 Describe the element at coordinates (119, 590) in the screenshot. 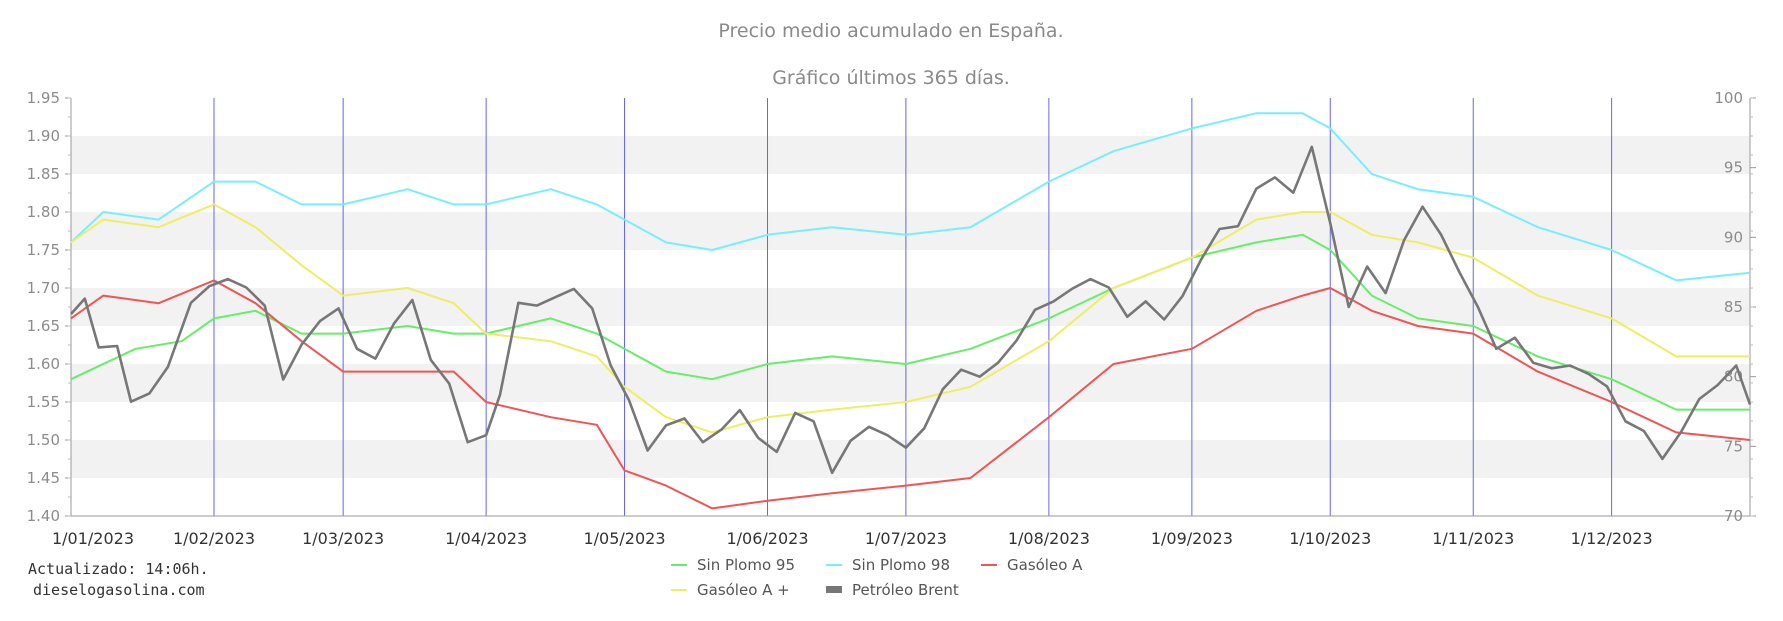

I see `site-name: dieselogasolina.com` at that location.